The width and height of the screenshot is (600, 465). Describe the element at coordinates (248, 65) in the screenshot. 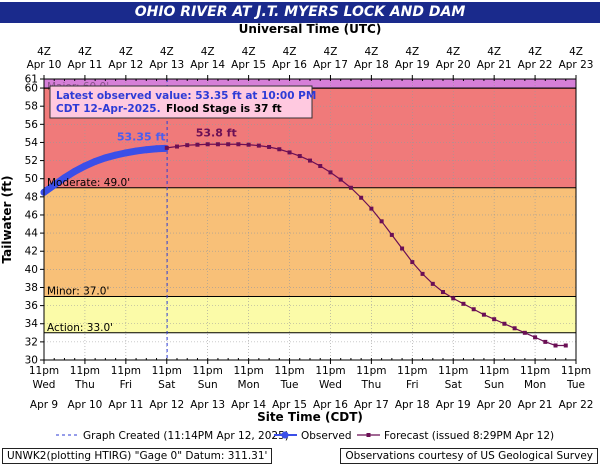

I see `top-tick-label-date: Apr 15` at that location.